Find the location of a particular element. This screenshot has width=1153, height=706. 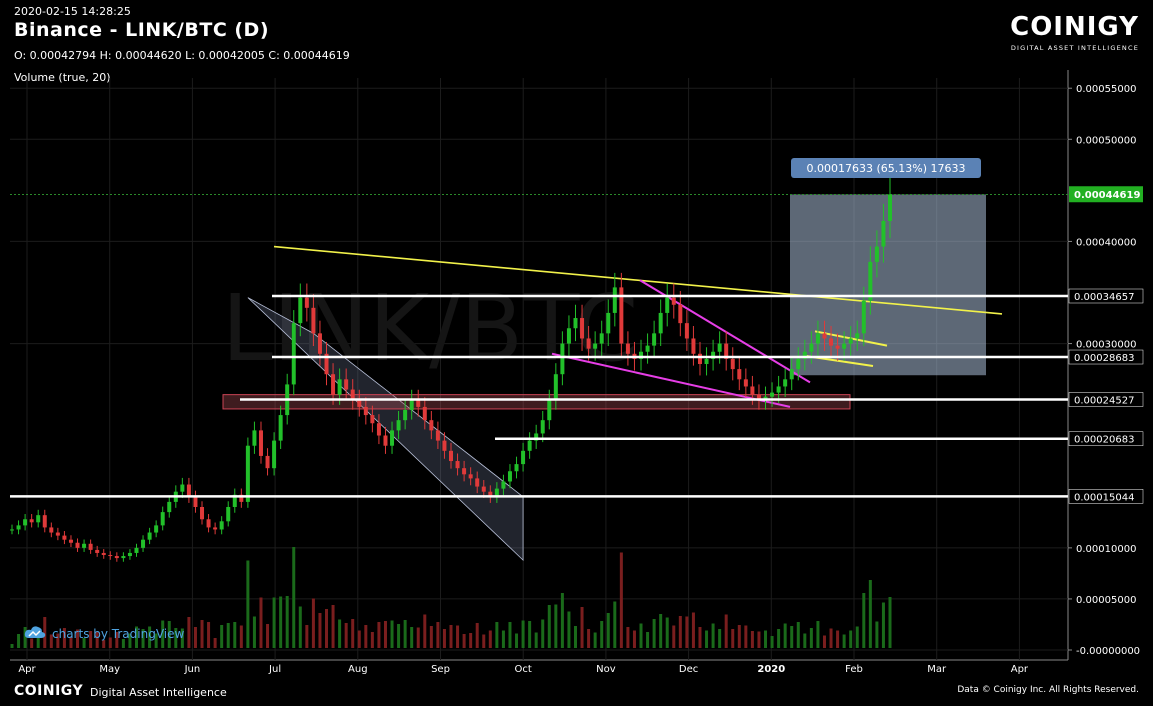

x-tick-label: Dec is located at coordinates (688, 669).